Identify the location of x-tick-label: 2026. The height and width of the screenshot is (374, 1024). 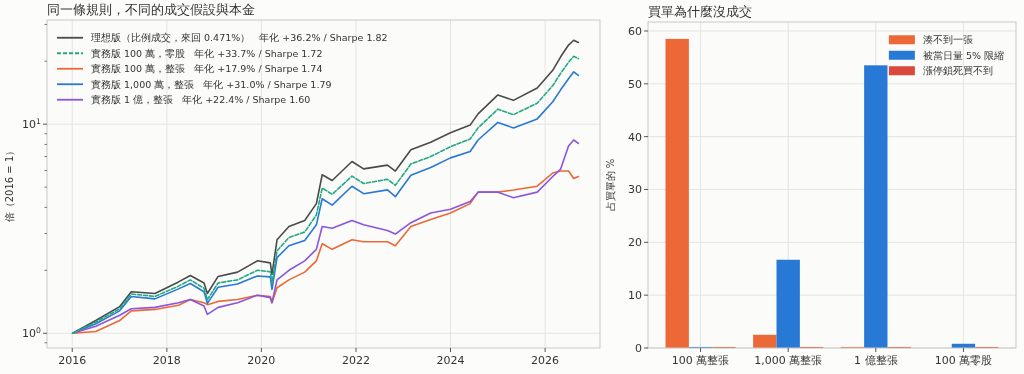
(545, 360).